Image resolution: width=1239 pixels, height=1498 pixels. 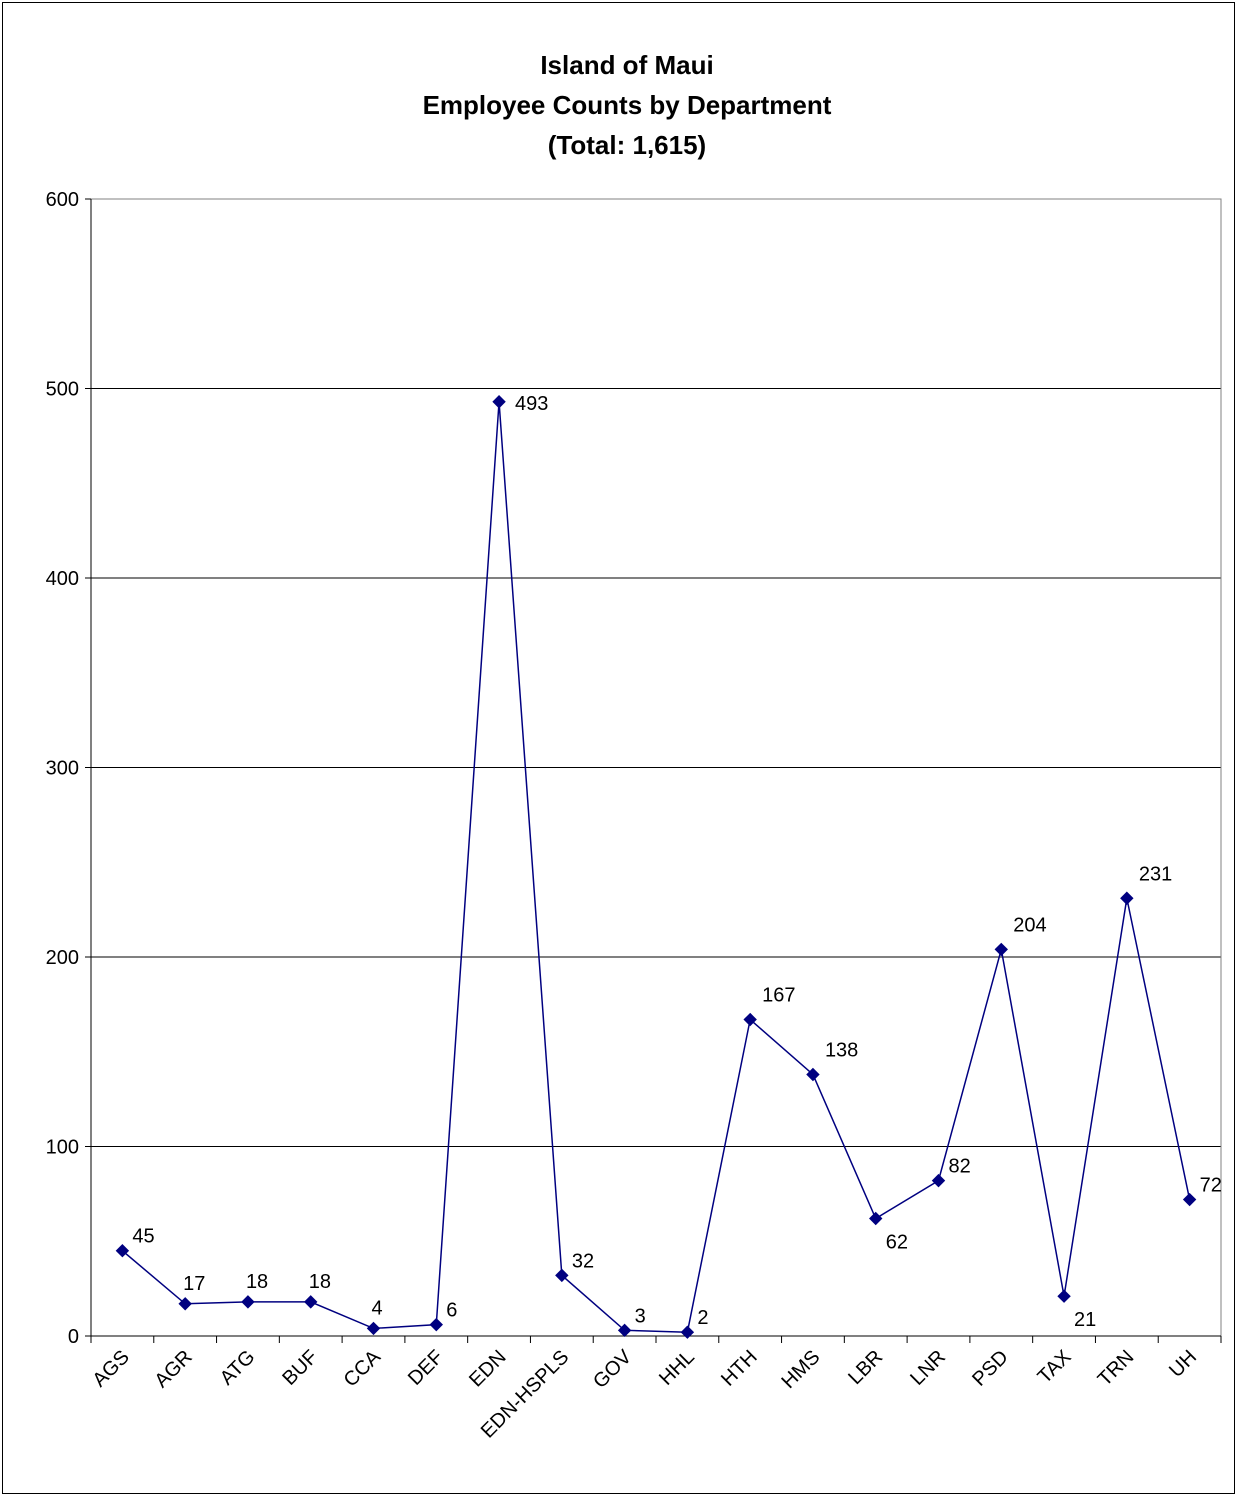 What do you see at coordinates (813, 1074) in the screenshot?
I see `data-point-hms` at bounding box center [813, 1074].